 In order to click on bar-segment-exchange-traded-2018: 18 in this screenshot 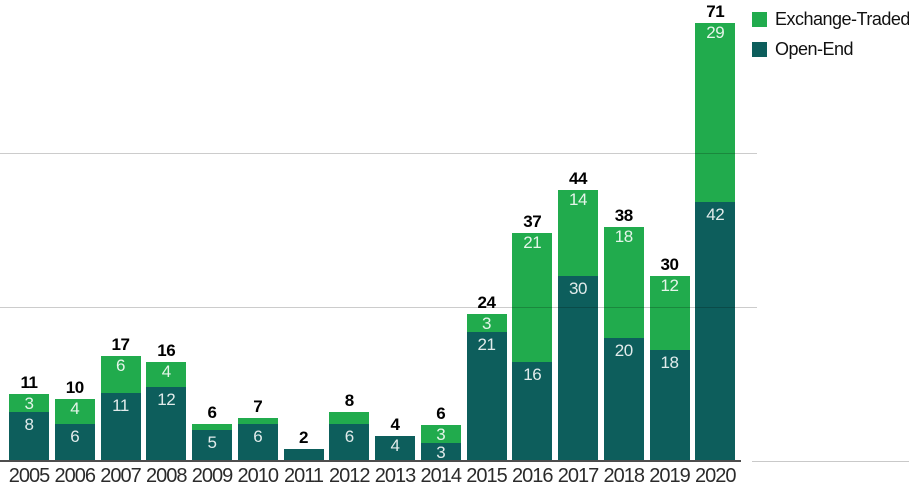, I will do `click(623, 282)`.